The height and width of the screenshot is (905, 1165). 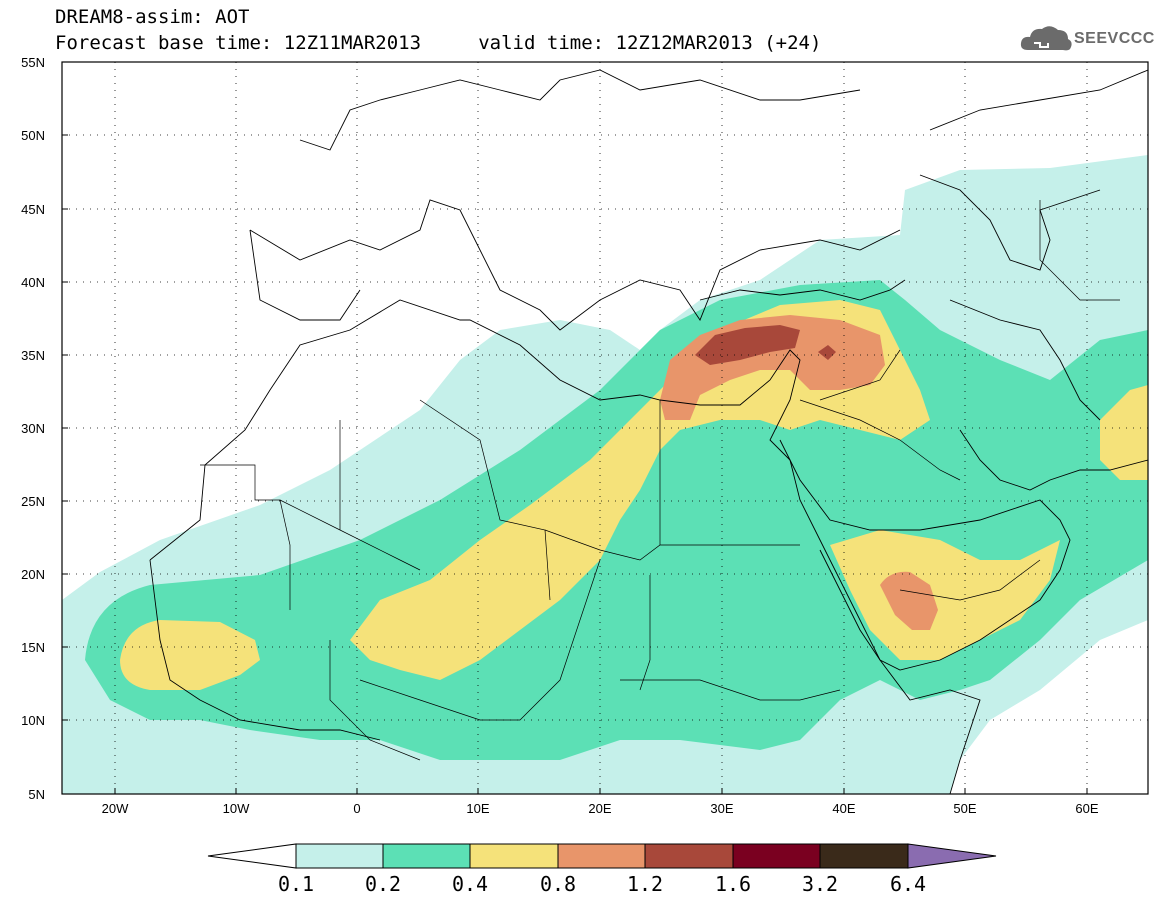 What do you see at coordinates (190, 655) in the screenshot?
I see `aot-band-0.4-africa-west` at bounding box center [190, 655].